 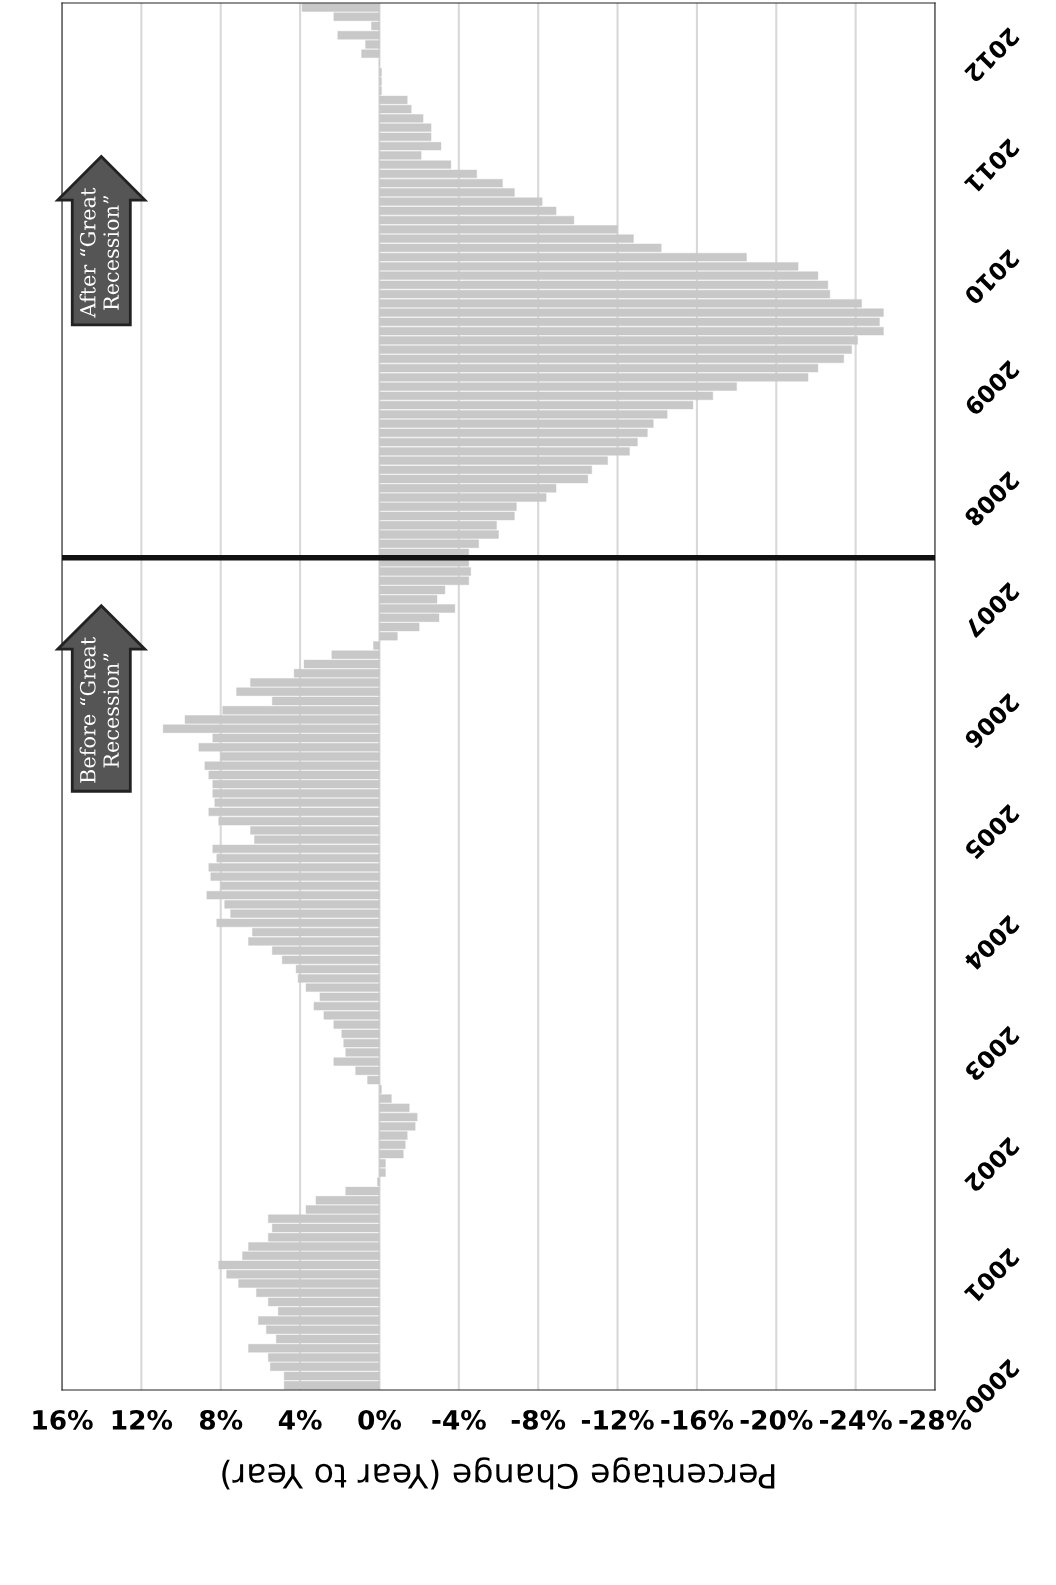 What do you see at coordinates (617, 1419) in the screenshot?
I see `x-tick-label: -12%` at bounding box center [617, 1419].